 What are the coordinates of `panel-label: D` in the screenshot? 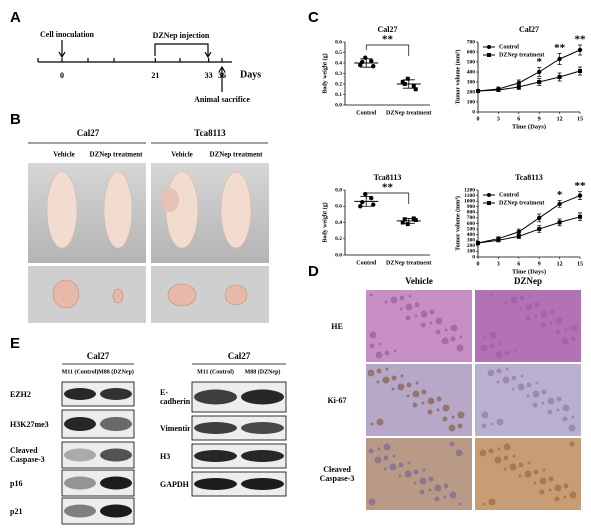 It's located at (313, 271).